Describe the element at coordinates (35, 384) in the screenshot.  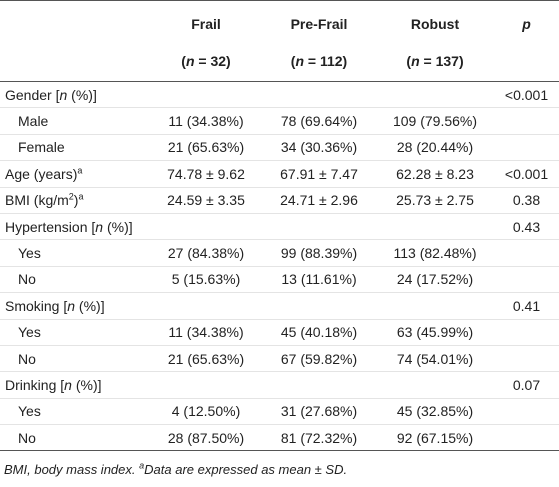
I see `text-segment: Drinking [` at that location.